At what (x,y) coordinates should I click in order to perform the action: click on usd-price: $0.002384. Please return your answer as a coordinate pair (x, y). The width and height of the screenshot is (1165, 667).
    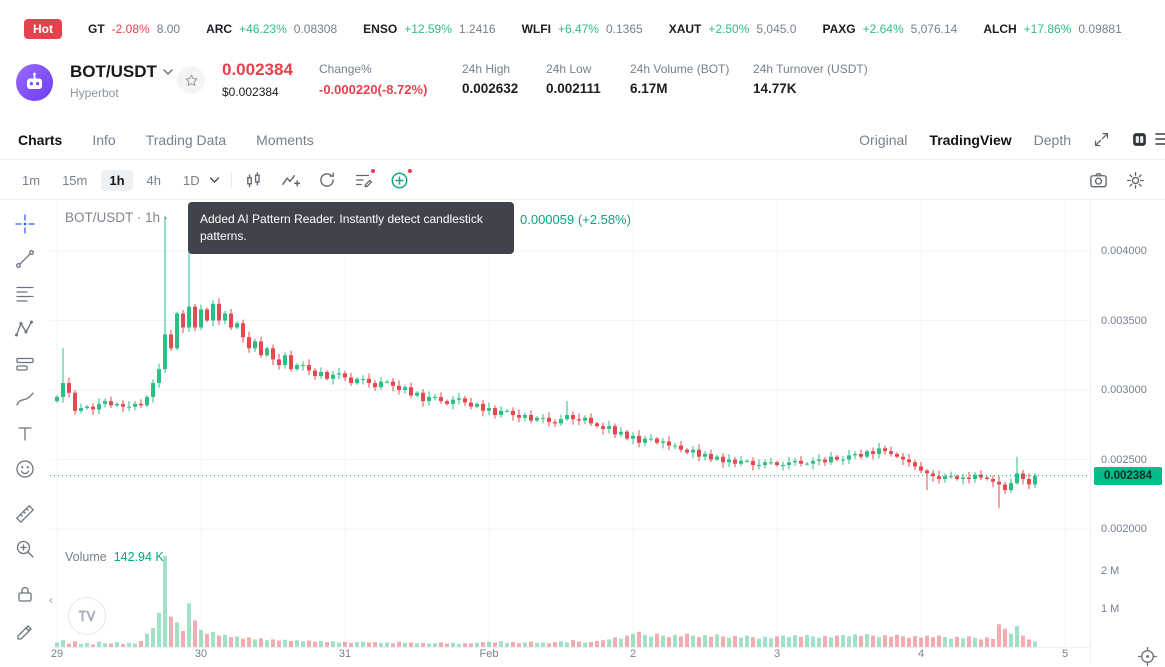
    Looking at the image, I should click on (250, 92).